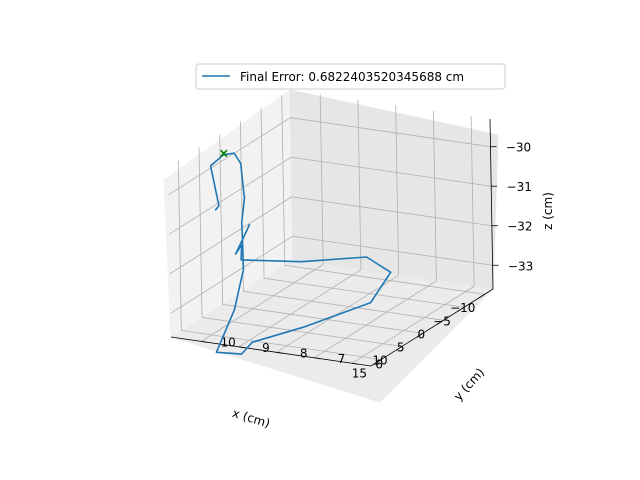 The image size is (640, 480). I want to click on y-tick-label: 7, so click(342, 359).